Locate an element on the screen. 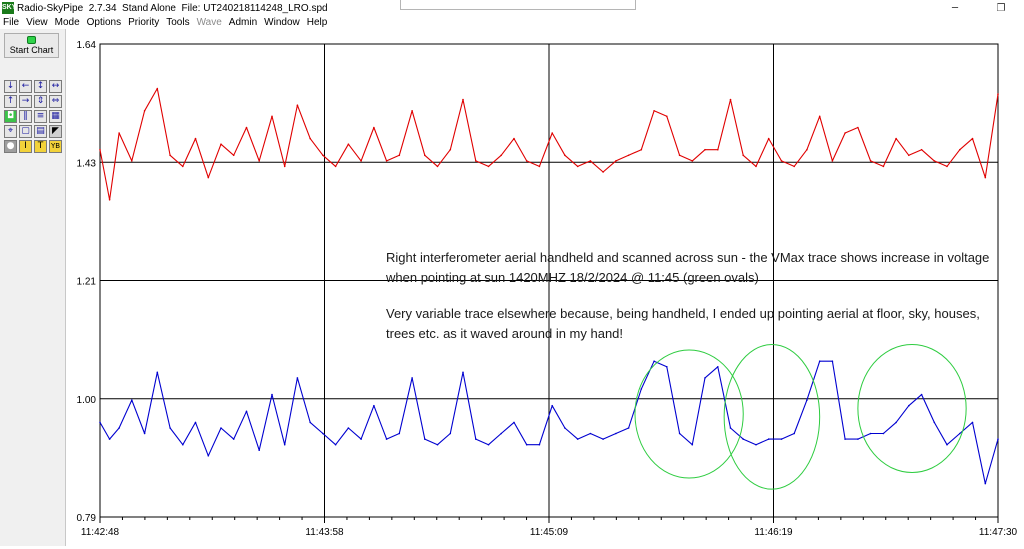  yb-button: YB is located at coordinates (55, 146).